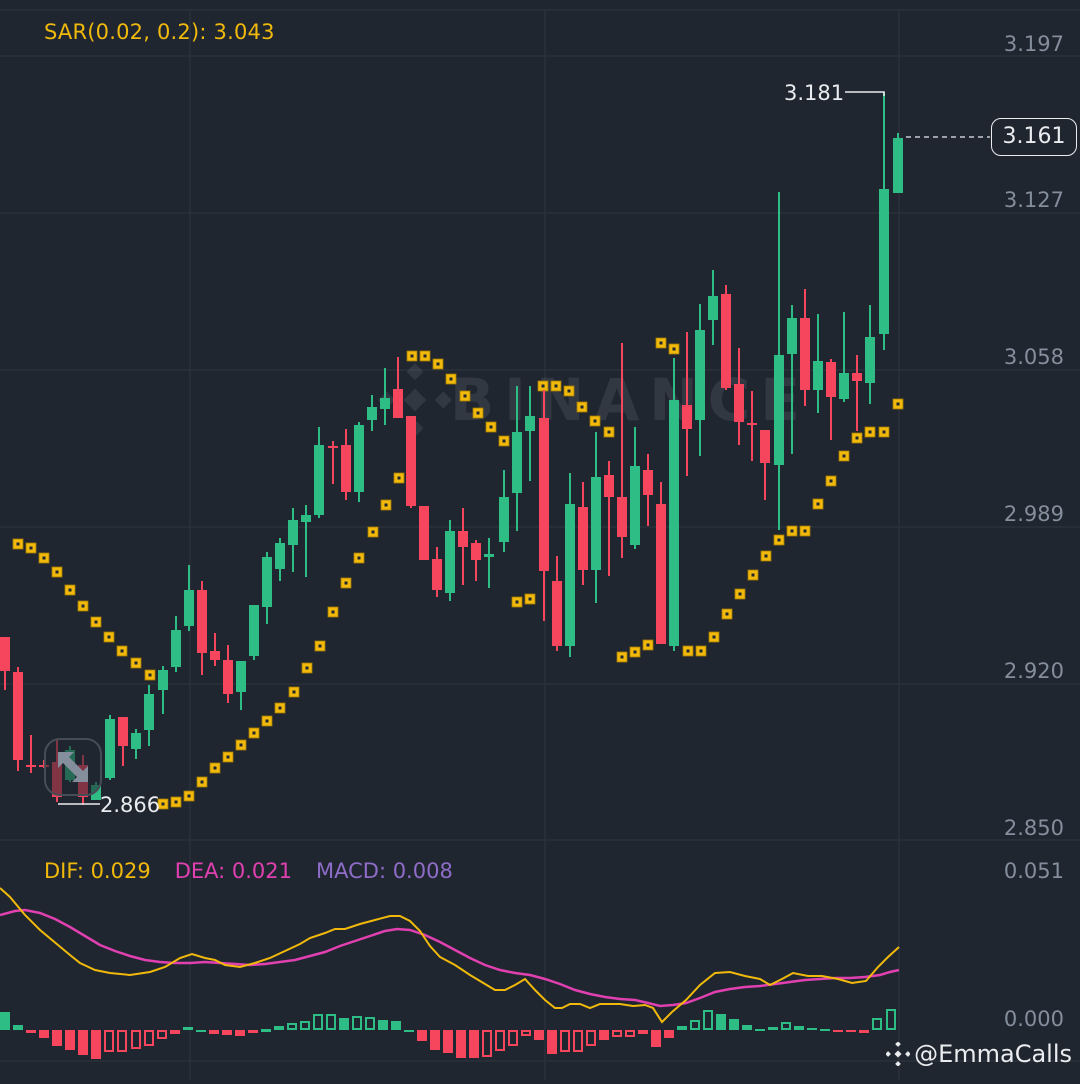 The image size is (1080, 1084). What do you see at coordinates (865, 93) in the screenshot?
I see `high-marker-line` at bounding box center [865, 93].